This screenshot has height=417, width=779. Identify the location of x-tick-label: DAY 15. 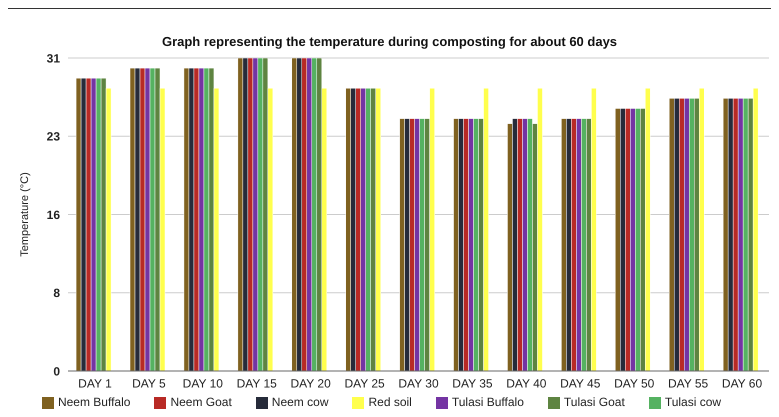
(257, 383).